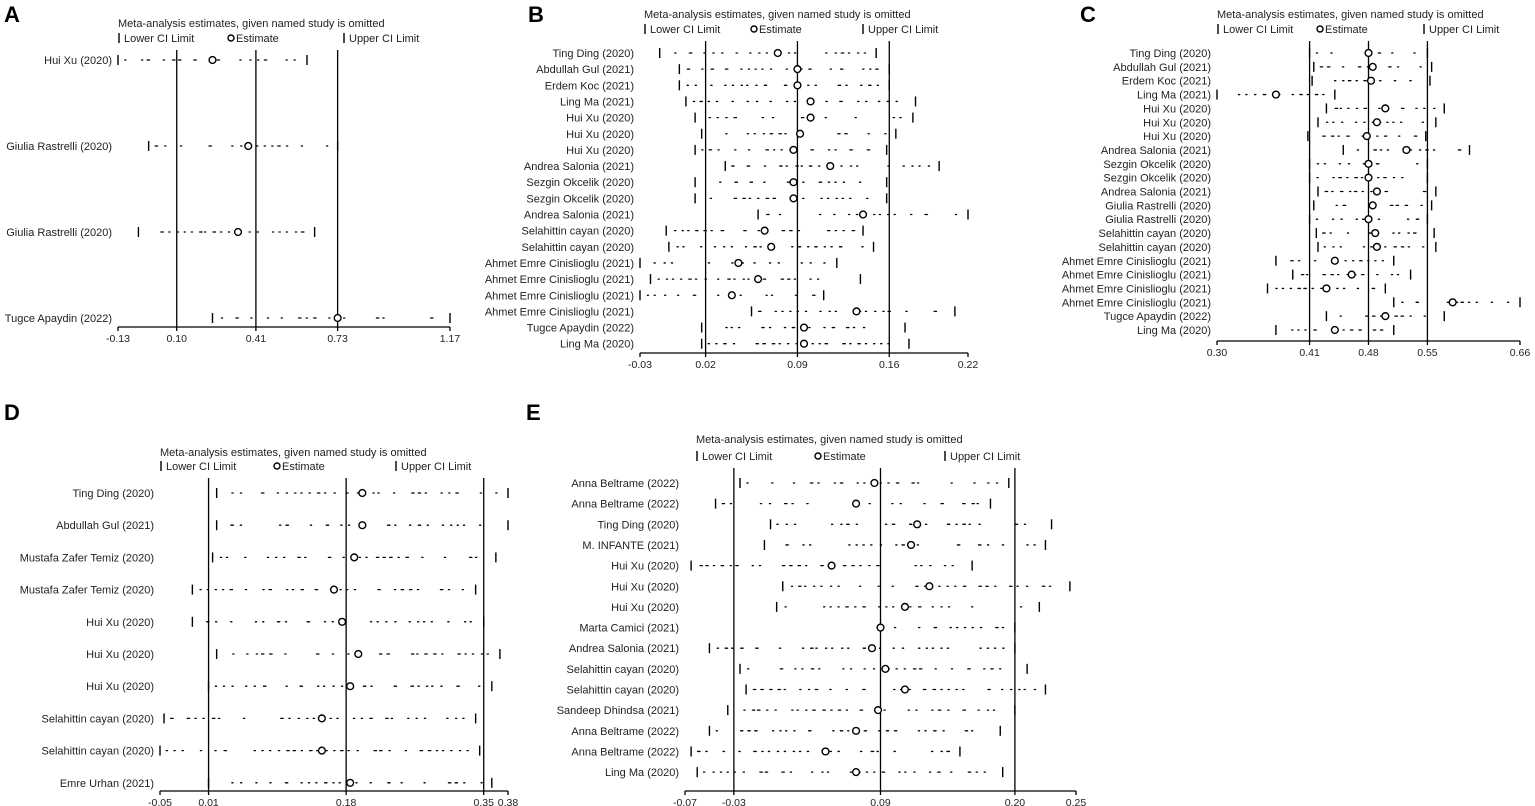 This screenshot has width=1535, height=806. I want to click on study-row: Erdem Koc (2021), so click(1276, 81).